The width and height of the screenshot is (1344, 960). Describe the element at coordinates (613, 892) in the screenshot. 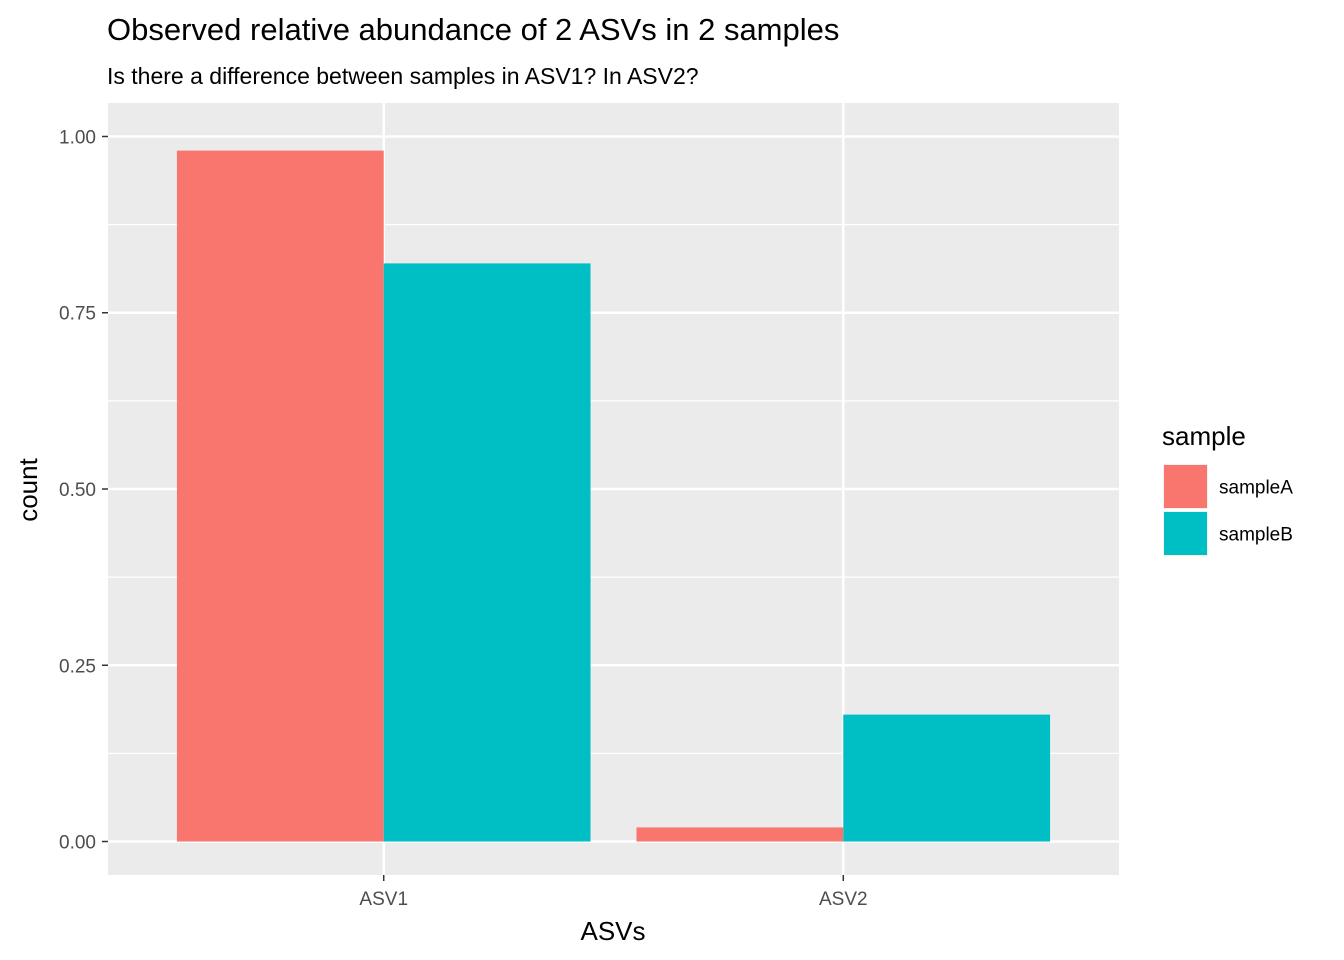

I see `x-axis: ASV1 ASV2` at that location.